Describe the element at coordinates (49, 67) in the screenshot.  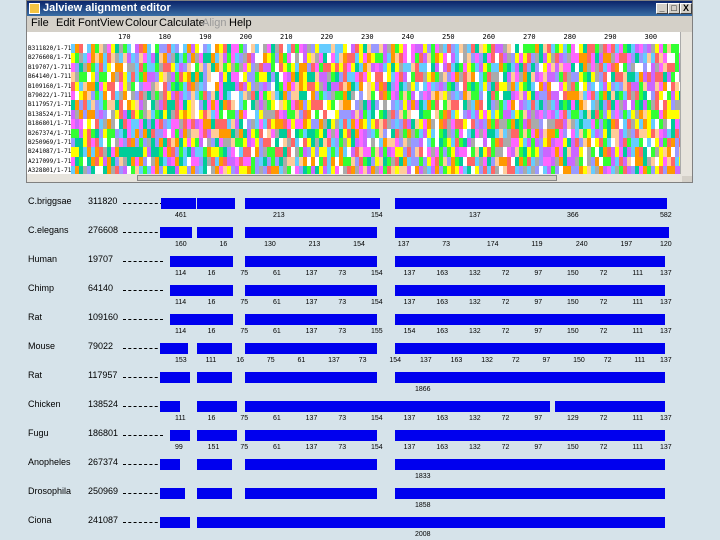
I see `sequence-name: B19707/1-711` at that location.